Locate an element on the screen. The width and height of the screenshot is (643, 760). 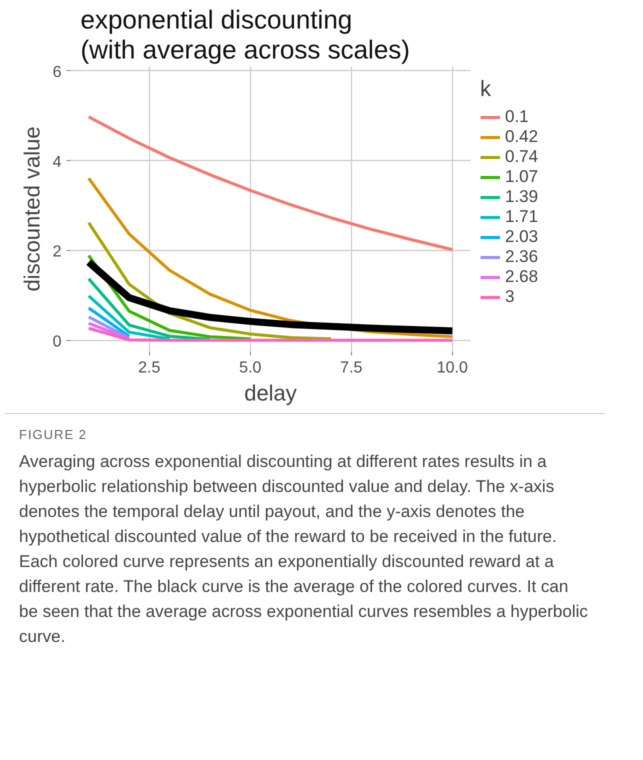
chart-title: exponential discounting (with average across scales) is located at coordinates (245, 34).